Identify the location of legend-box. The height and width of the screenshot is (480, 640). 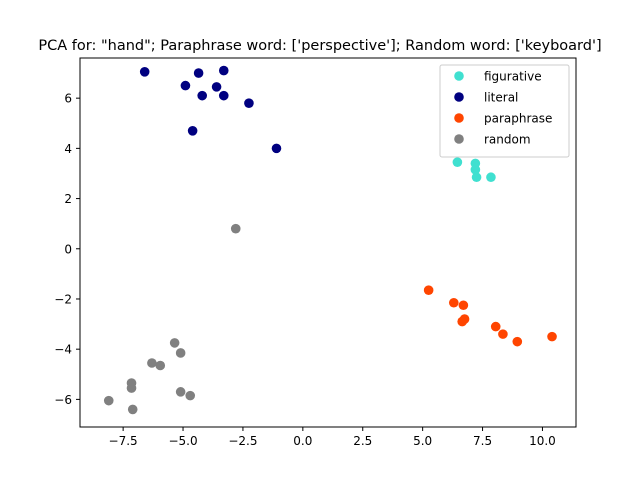
(504, 111).